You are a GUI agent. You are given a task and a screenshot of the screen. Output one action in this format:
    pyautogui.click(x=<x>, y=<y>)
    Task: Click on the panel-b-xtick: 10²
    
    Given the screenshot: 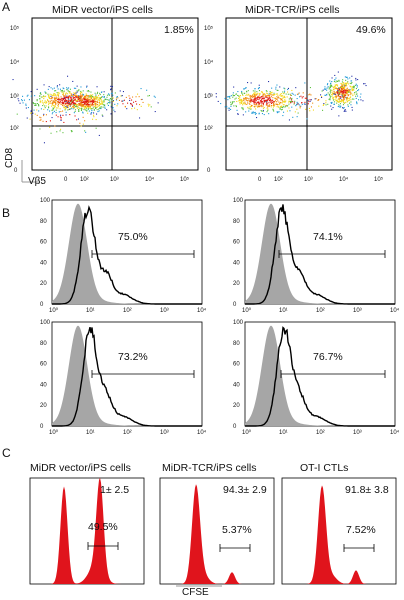 What is the action you would take?
    pyautogui.click(x=320, y=433)
    